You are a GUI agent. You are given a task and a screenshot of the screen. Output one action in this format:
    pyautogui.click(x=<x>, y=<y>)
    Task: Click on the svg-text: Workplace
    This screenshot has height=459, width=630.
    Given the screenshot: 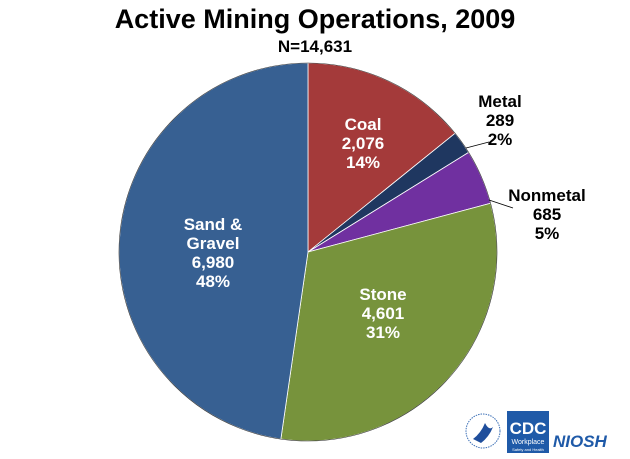 What is the action you would take?
    pyautogui.click(x=528, y=442)
    